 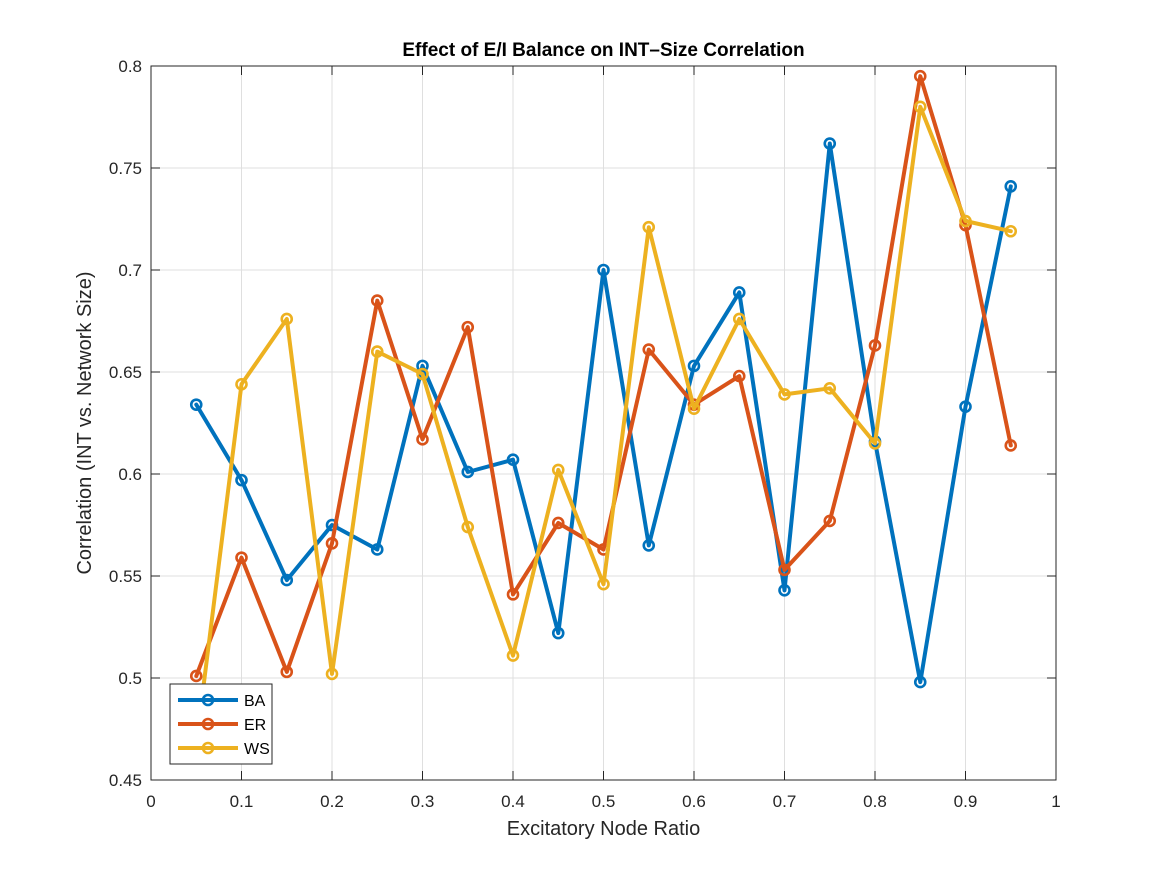 What do you see at coordinates (150, 801) in the screenshot?
I see `x-tick-label: 0` at bounding box center [150, 801].